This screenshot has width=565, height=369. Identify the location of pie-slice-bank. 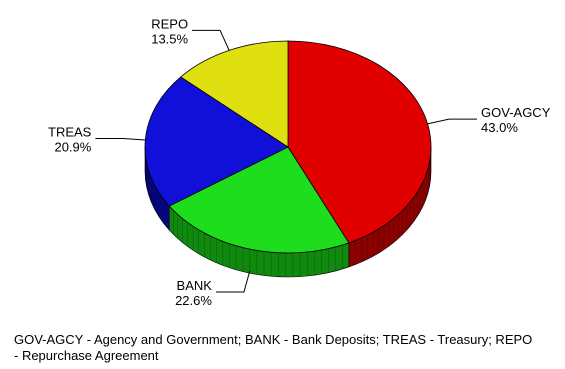
(259, 200).